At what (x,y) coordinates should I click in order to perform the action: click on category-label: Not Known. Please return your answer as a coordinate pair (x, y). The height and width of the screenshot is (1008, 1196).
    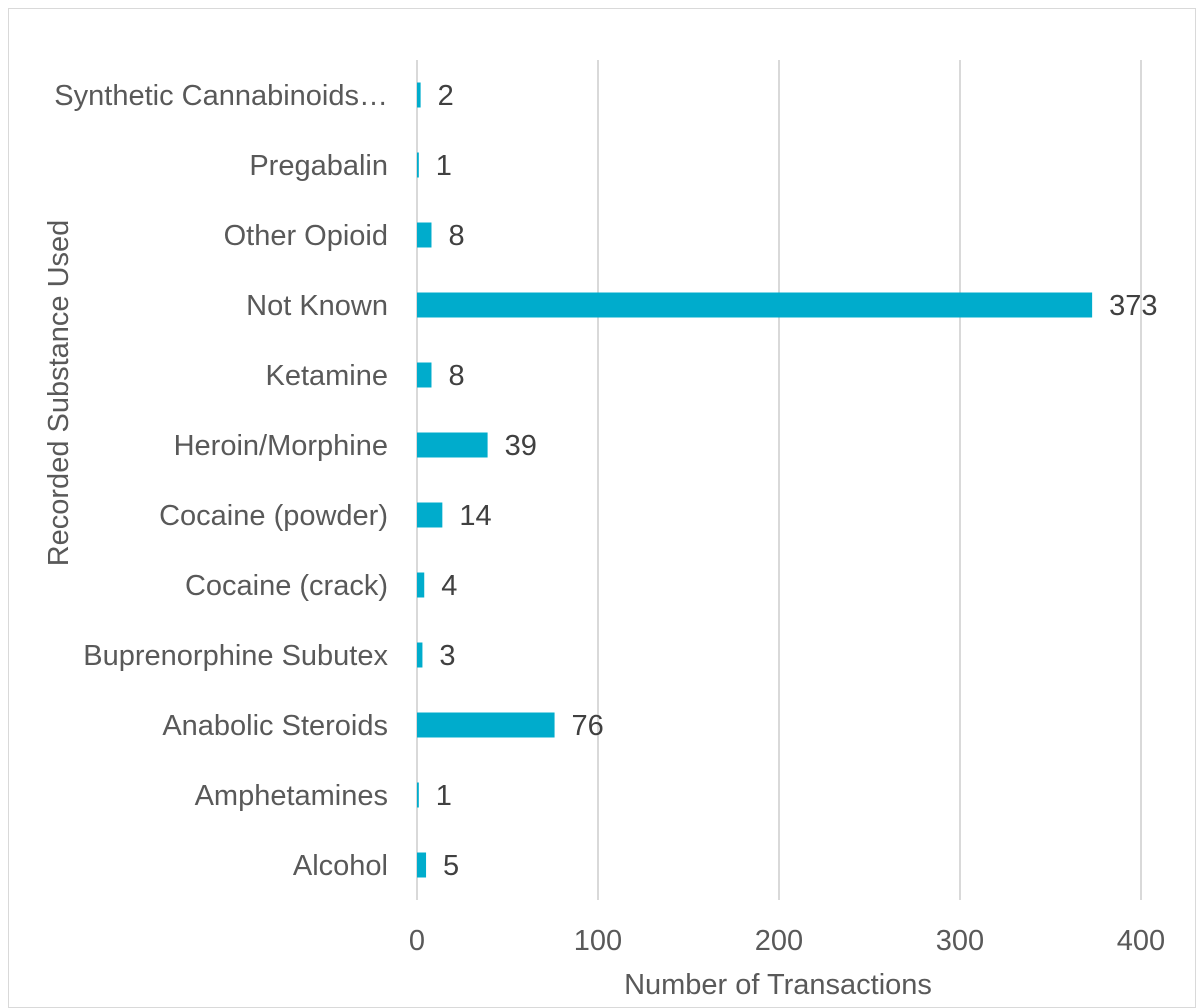
    Looking at the image, I should click on (317, 306).